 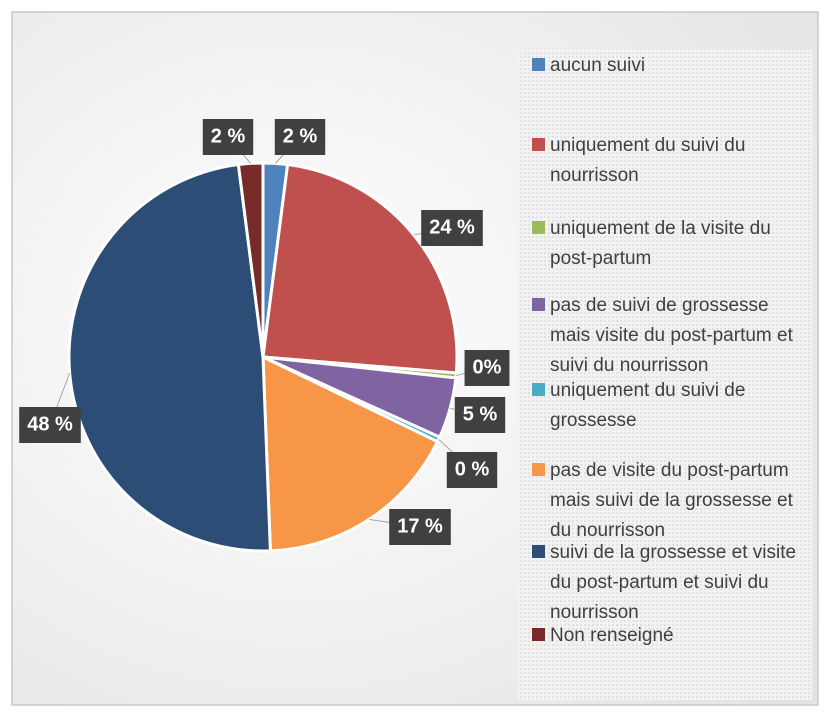 I want to click on legend-label: uniquement de la visite du post-partum, so click(x=660, y=243).